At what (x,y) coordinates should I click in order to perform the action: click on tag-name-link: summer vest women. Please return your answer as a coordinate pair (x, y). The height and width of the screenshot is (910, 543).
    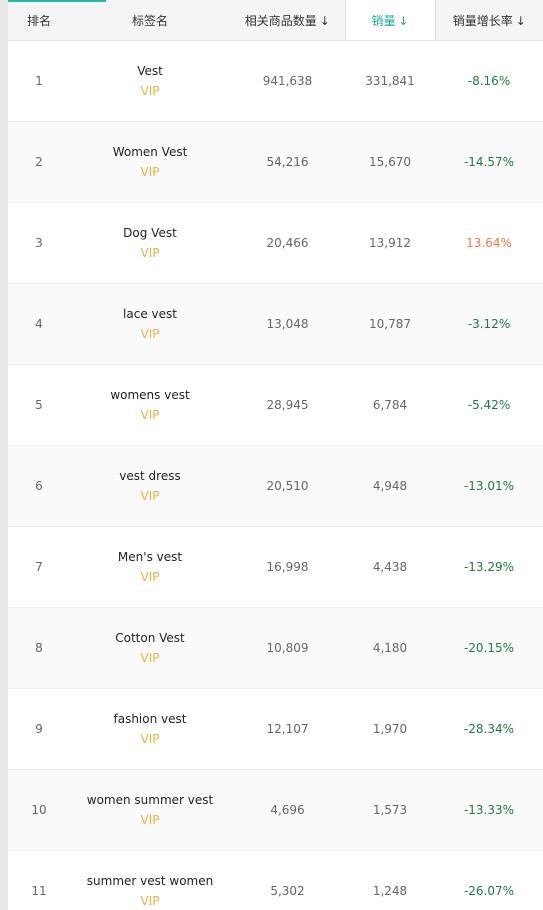
    Looking at the image, I should click on (150, 881).